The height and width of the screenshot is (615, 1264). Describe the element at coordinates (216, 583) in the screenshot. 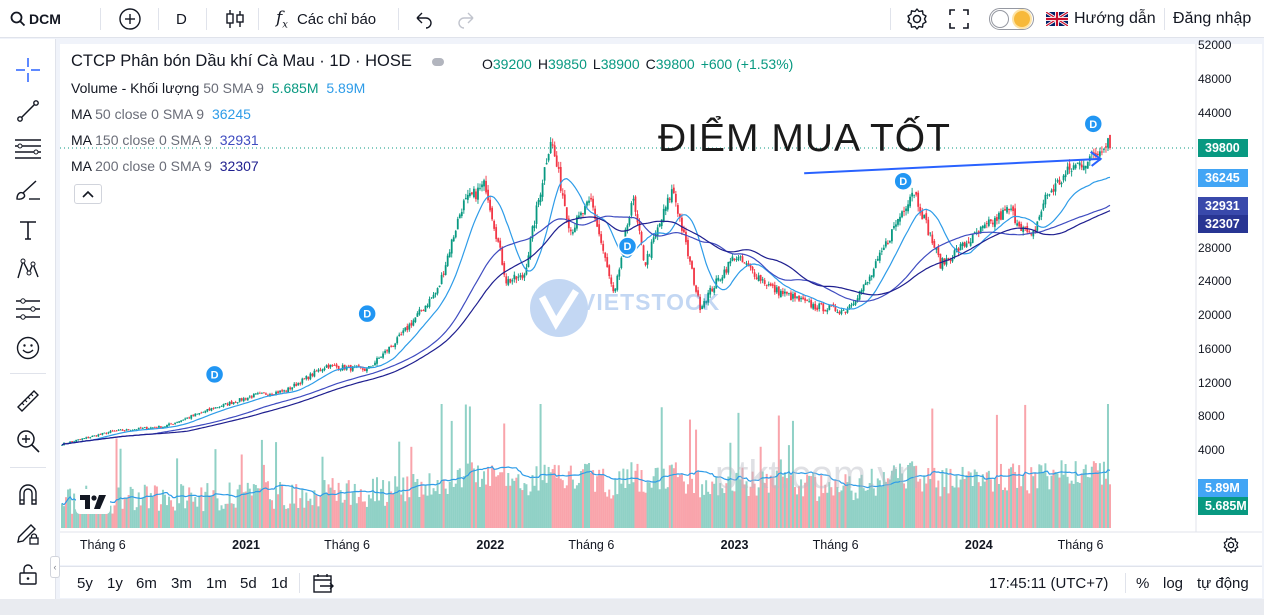

I see `range-button-1m: 1m` at that location.